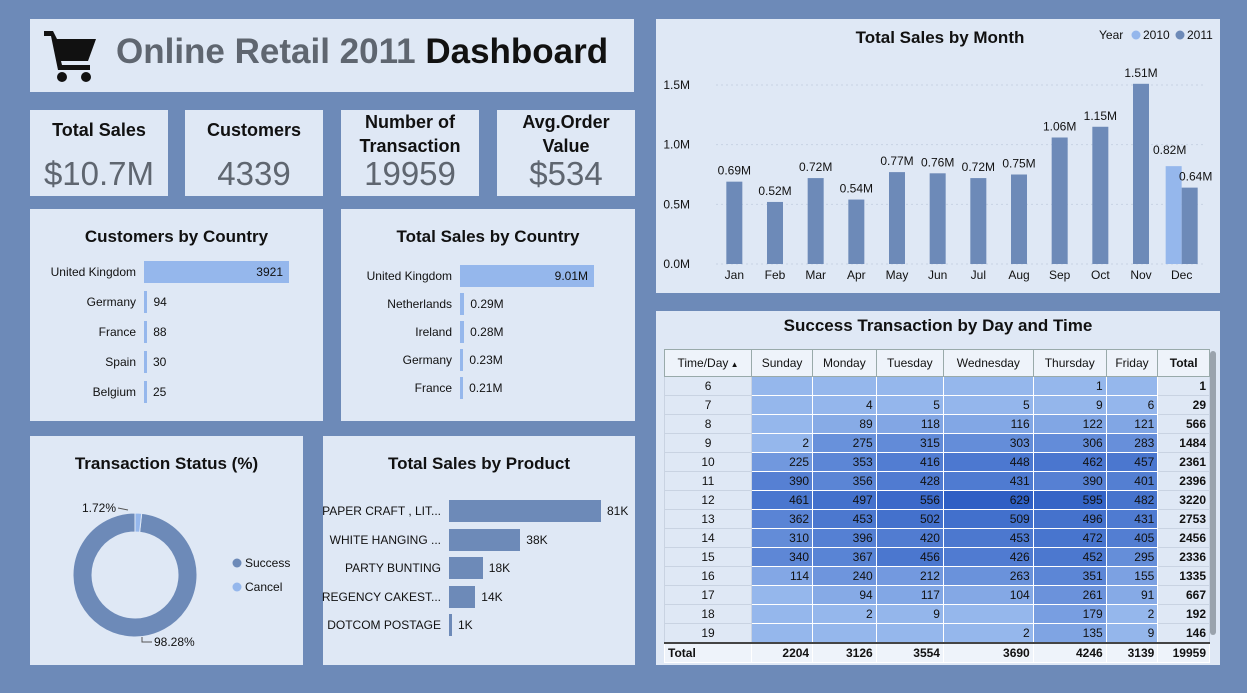 The width and height of the screenshot is (1247, 693). Describe the element at coordinates (988, 405) in the screenshot. I see `heat-cell: 5` at that location.